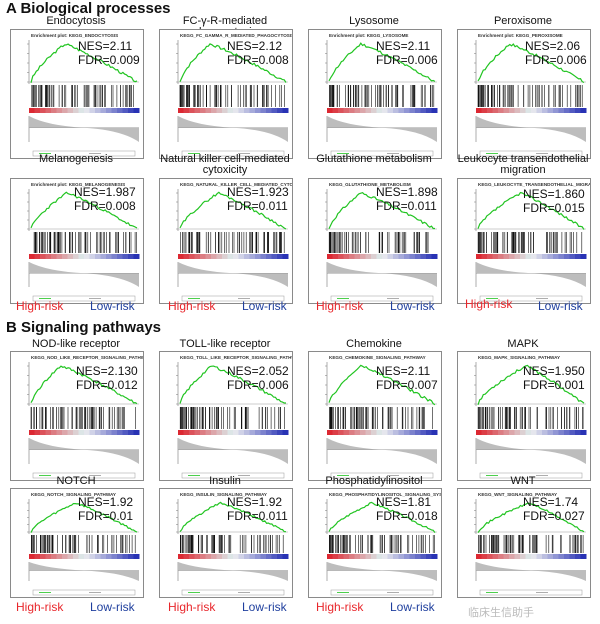  What do you see at coordinates (381, 417) in the screenshot?
I see `gsea-plot-svg: KEGG_CHEMOKINE_SIGNALING_PATHWAY` at bounding box center [381, 417].